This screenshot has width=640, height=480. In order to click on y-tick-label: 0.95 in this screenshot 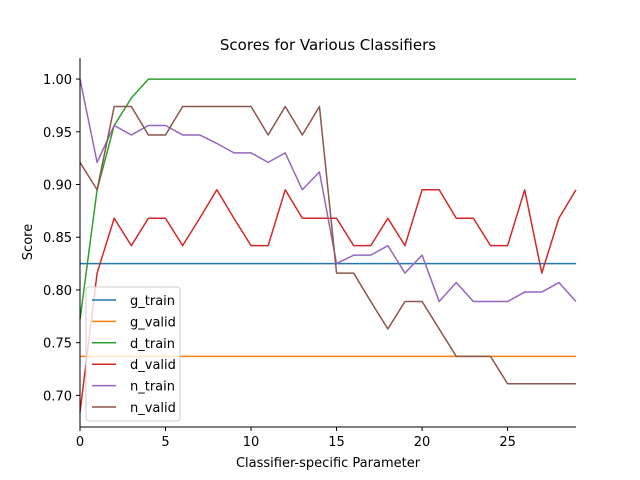, I will do `click(57, 133)`.